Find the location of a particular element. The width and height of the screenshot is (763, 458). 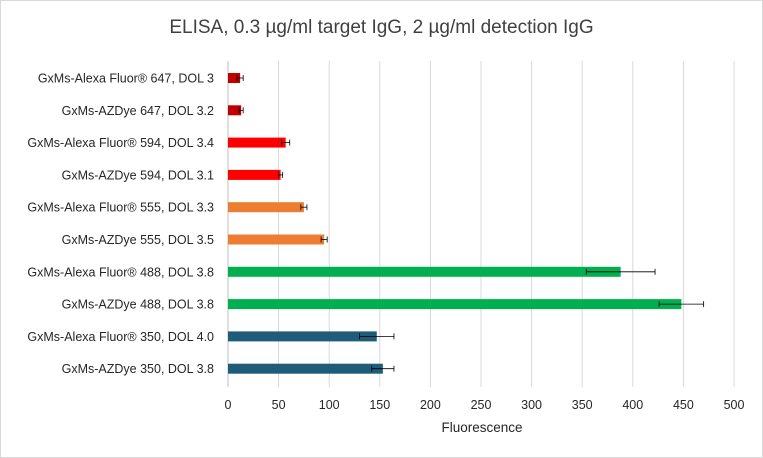

x-tick-labels: 0 50 100 150 200 250 300 350 400 450 500 is located at coordinates (485, 405).